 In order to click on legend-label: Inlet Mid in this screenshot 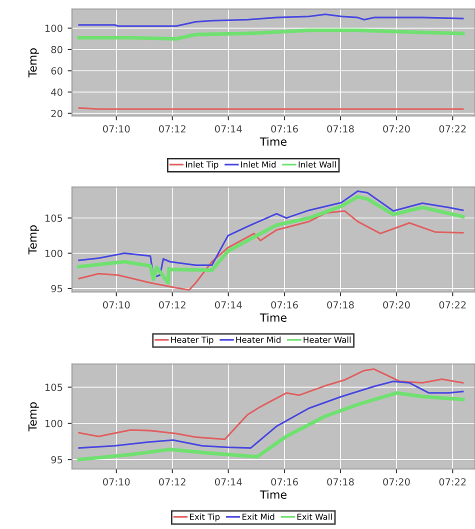, I will do `click(258, 164)`.